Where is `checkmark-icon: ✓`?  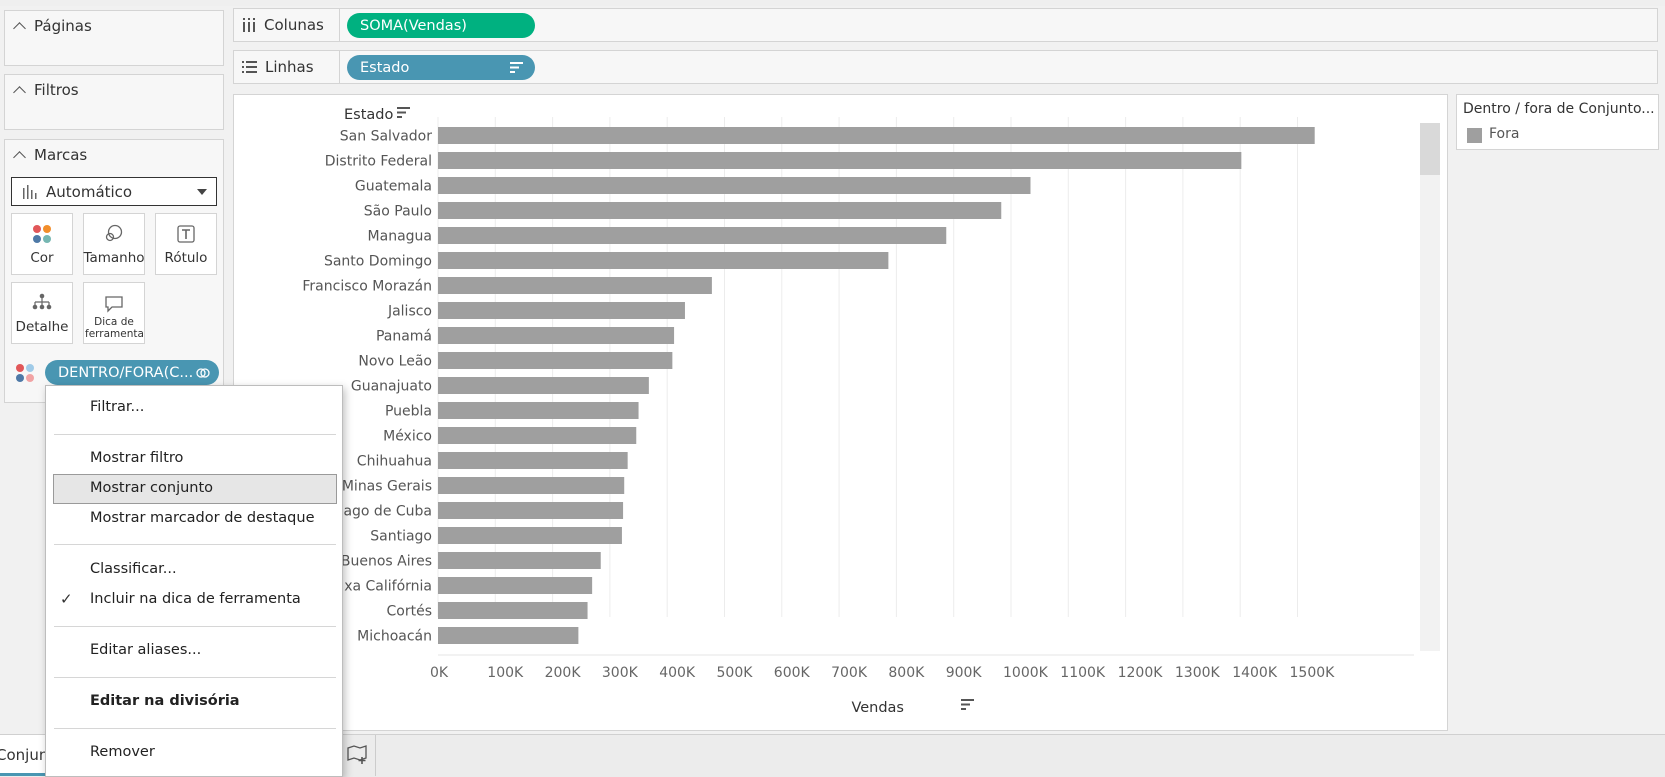 checkmark-icon: ✓ is located at coordinates (66, 599).